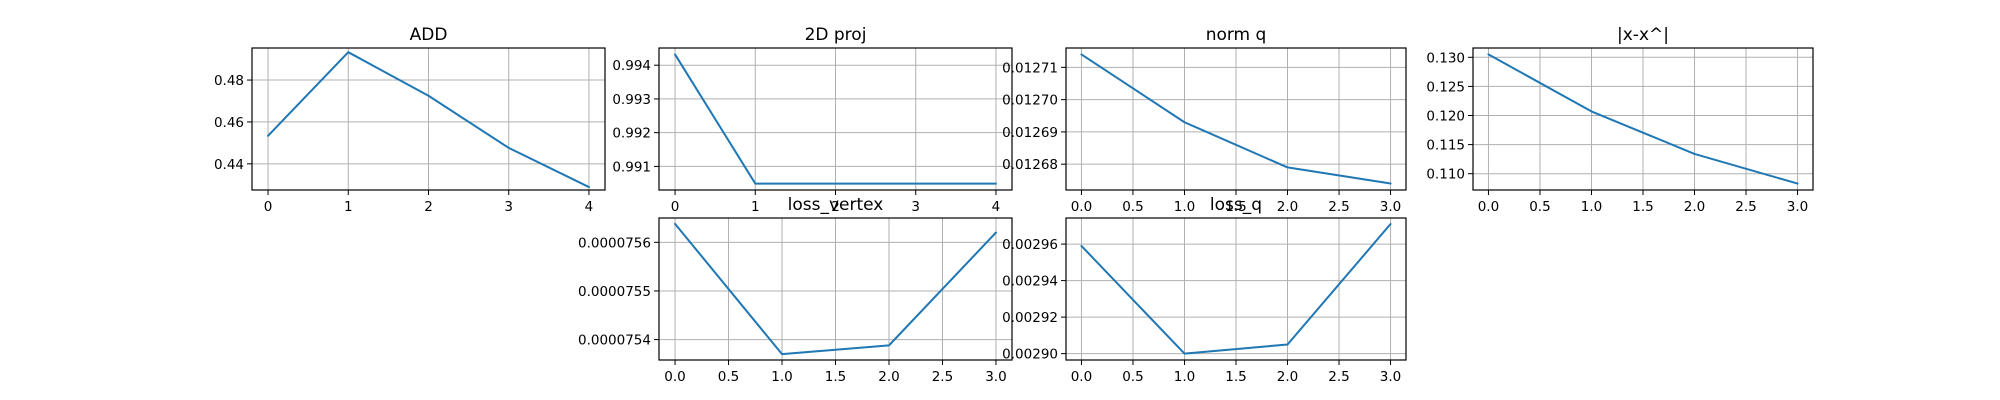 The image size is (2000, 400). Describe the element at coordinates (1445, 58) in the screenshot. I see `y-tick-label: 0.130` at that location.